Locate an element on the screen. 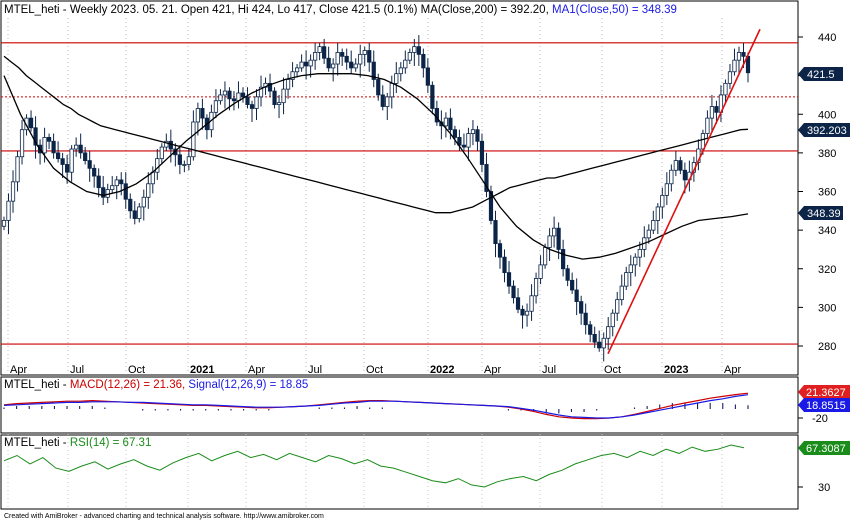 This screenshot has width=850, height=520. trend-line is located at coordinates (684, 191).